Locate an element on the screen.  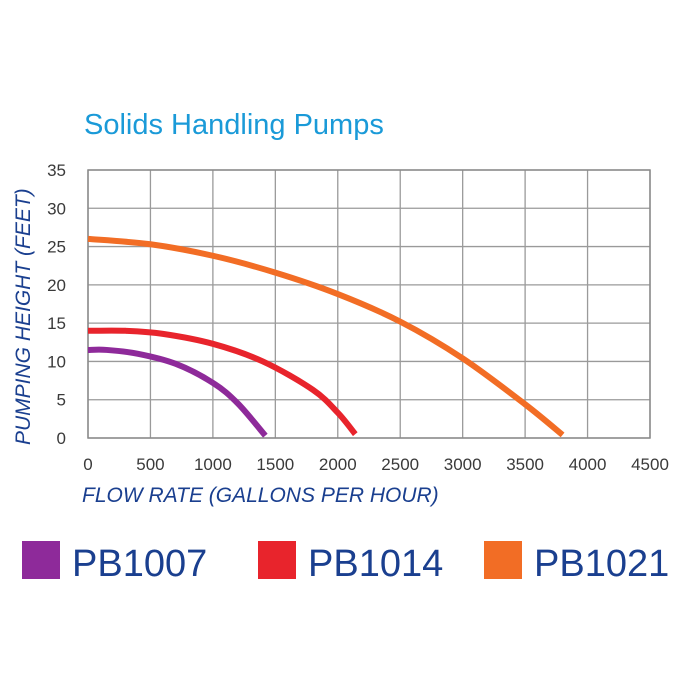
x-tick-label: 2500 is located at coordinates (400, 464).